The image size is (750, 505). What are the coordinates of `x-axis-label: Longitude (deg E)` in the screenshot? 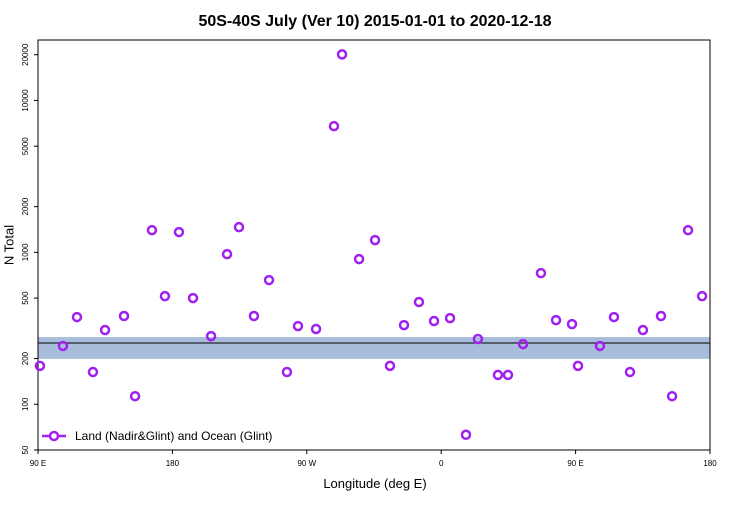 It's located at (374, 483).